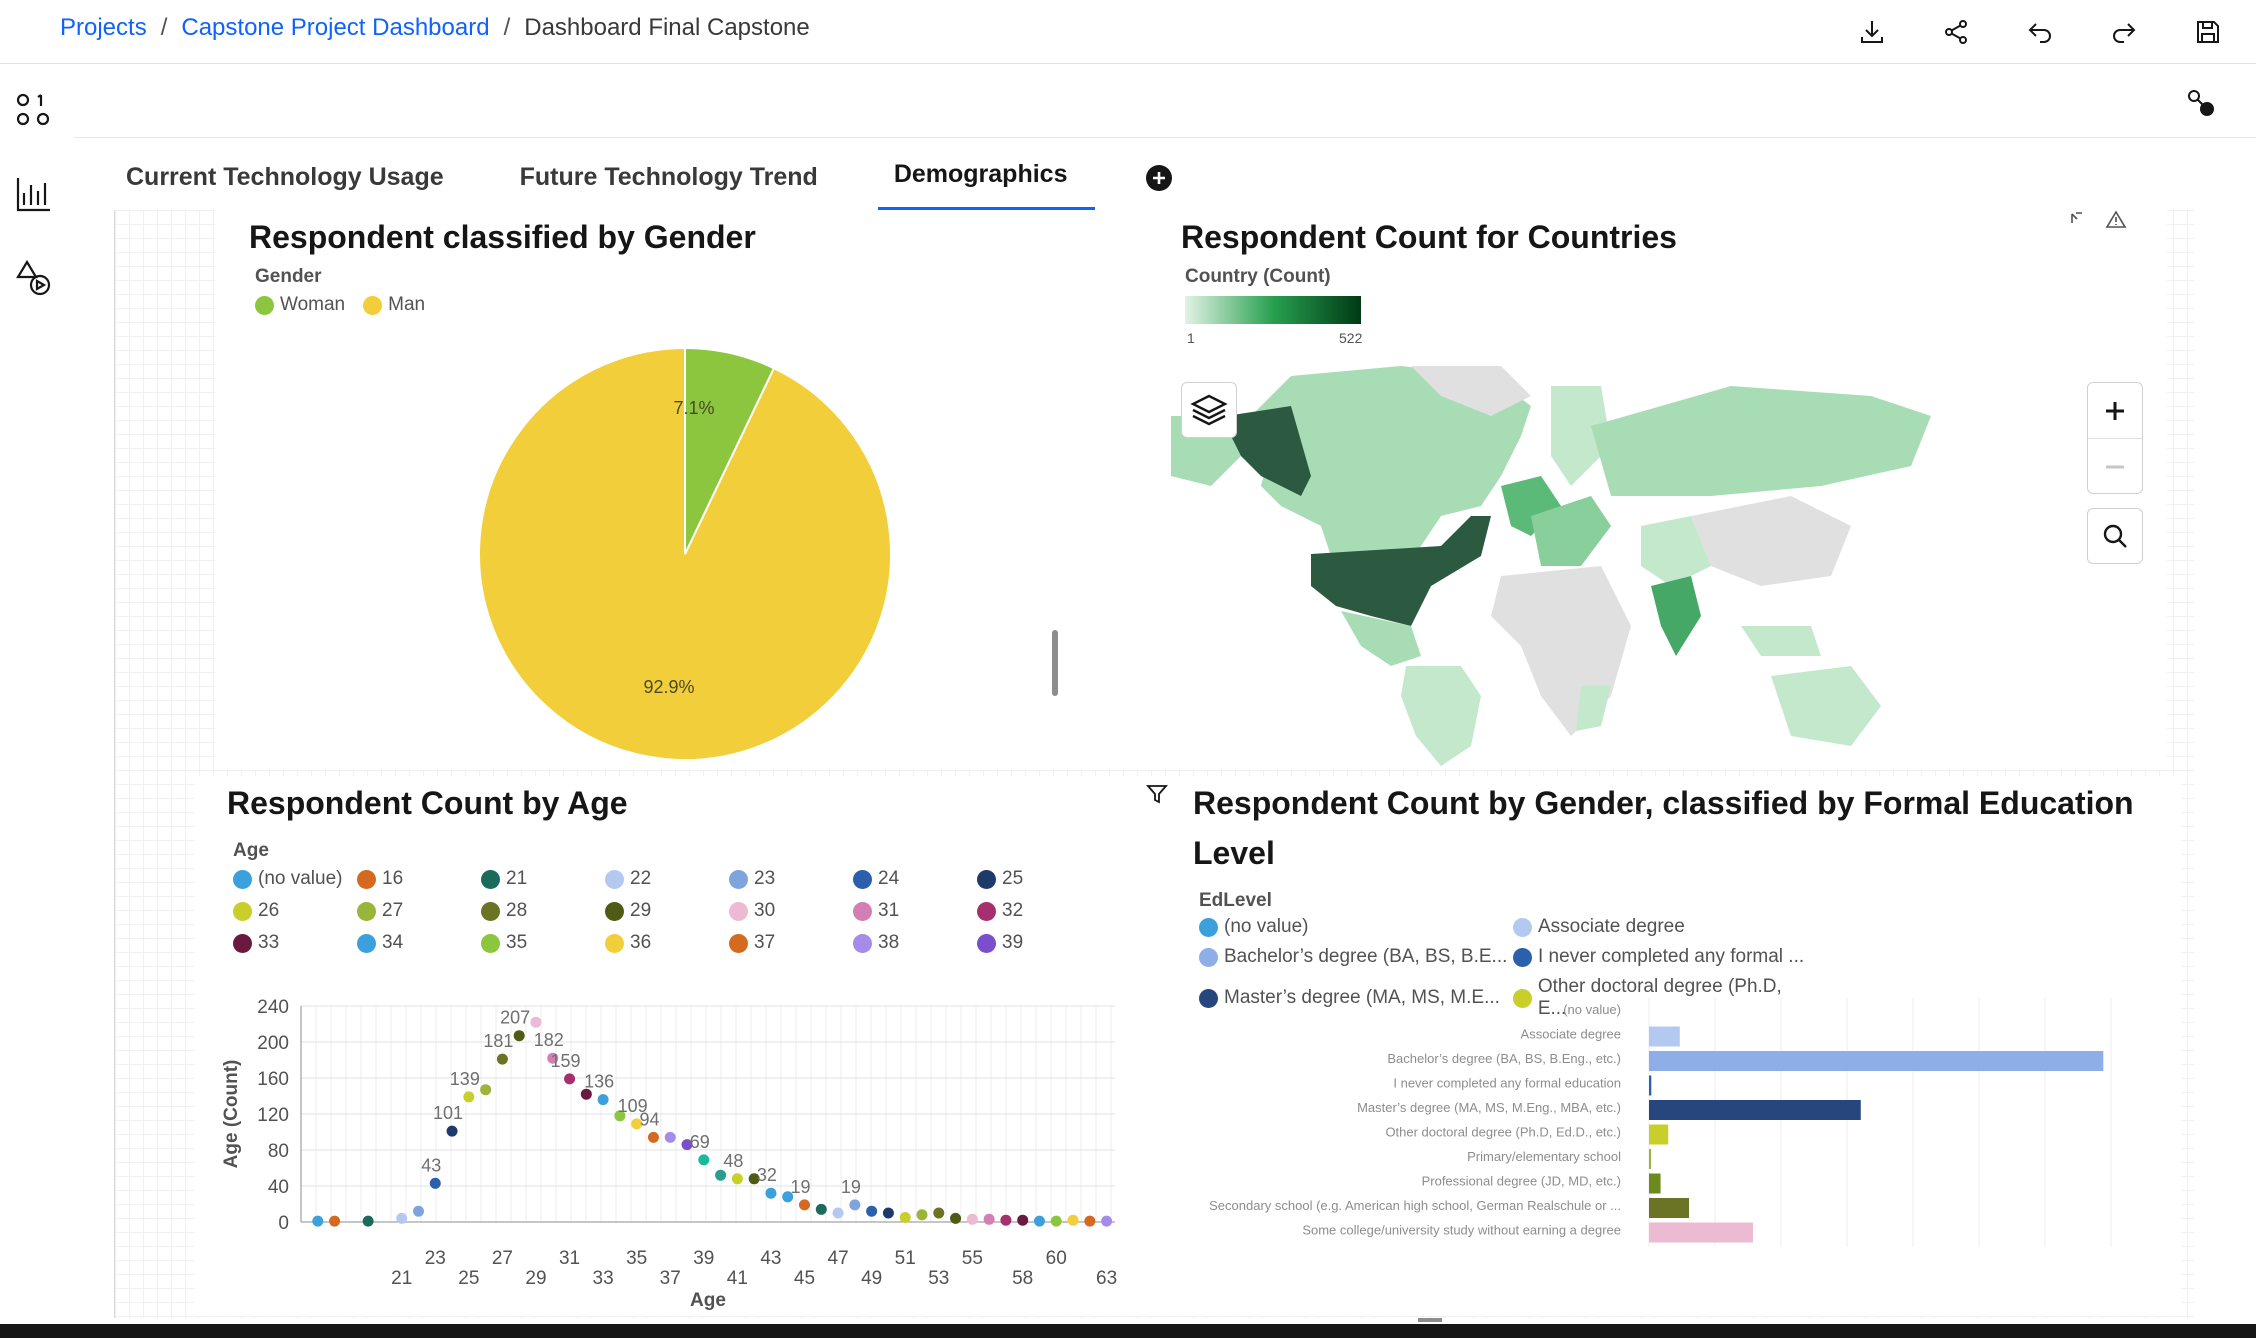 This screenshot has height=1338, width=2256. Describe the element at coordinates (1273, 310) in the screenshot. I see `color-scale-bar` at that location.